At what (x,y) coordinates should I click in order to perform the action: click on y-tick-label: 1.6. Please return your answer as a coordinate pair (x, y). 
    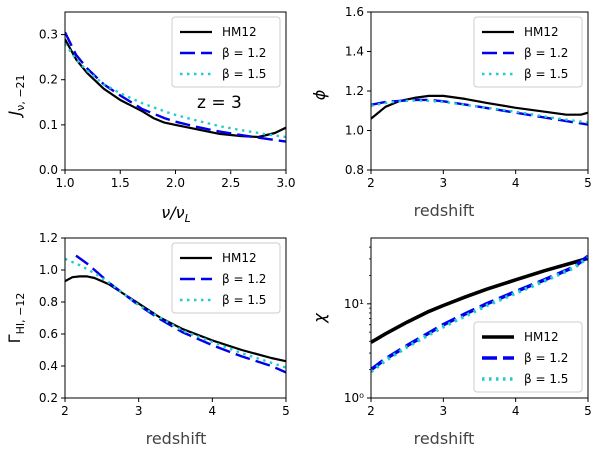
    Looking at the image, I should click on (354, 12).